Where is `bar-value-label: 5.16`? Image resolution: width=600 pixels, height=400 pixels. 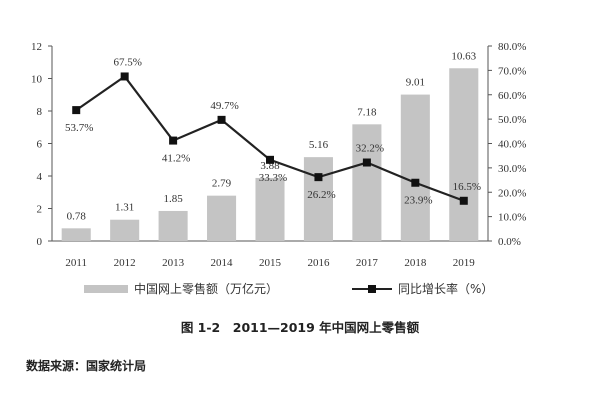
bar-value-label: 5.16 is located at coordinates (319, 145).